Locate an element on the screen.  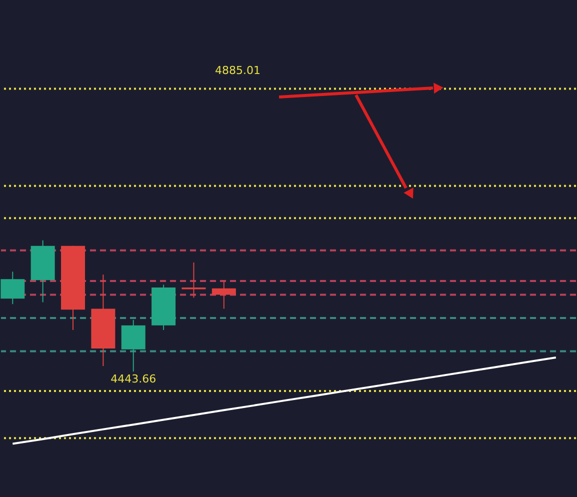
annotation: 4443.66 is located at coordinates (133, 379).